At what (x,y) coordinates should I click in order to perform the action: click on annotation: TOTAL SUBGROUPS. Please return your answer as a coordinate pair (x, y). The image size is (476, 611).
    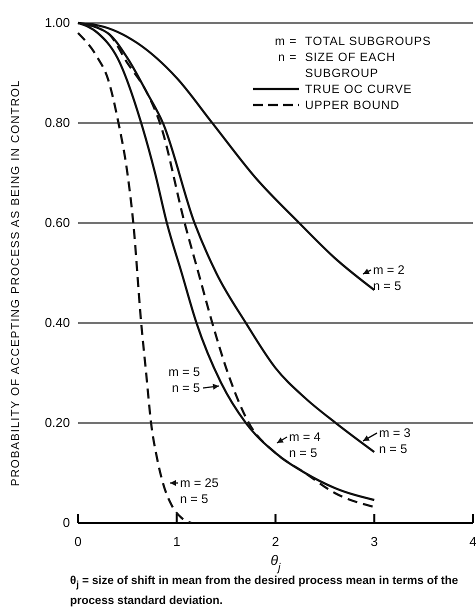
    Looking at the image, I should click on (368, 41).